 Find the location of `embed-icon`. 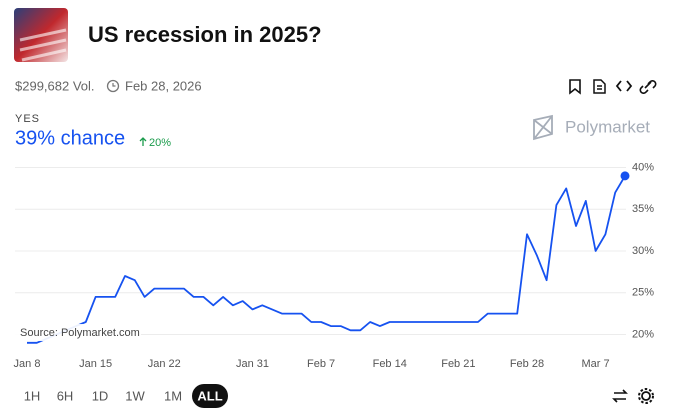

embed-icon is located at coordinates (624, 86).